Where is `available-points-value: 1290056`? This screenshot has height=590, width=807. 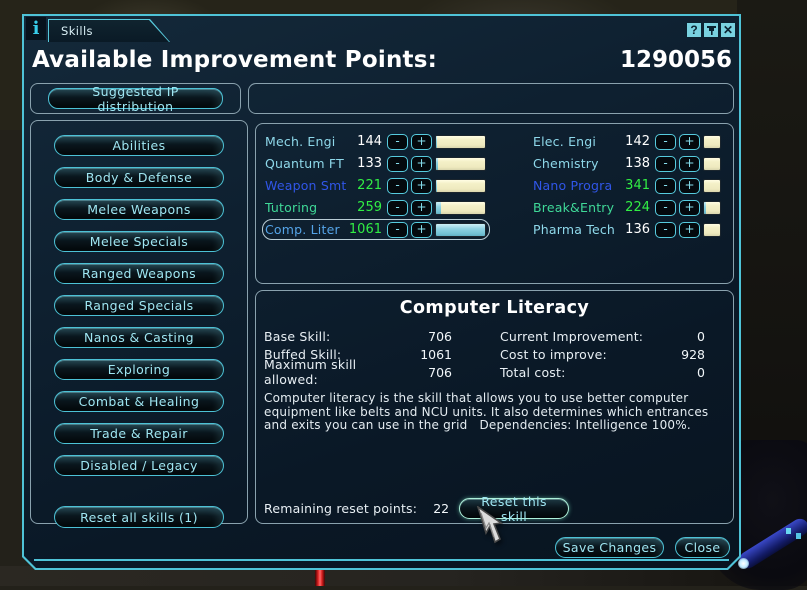 available-points-value: 1290056 is located at coordinates (676, 60).